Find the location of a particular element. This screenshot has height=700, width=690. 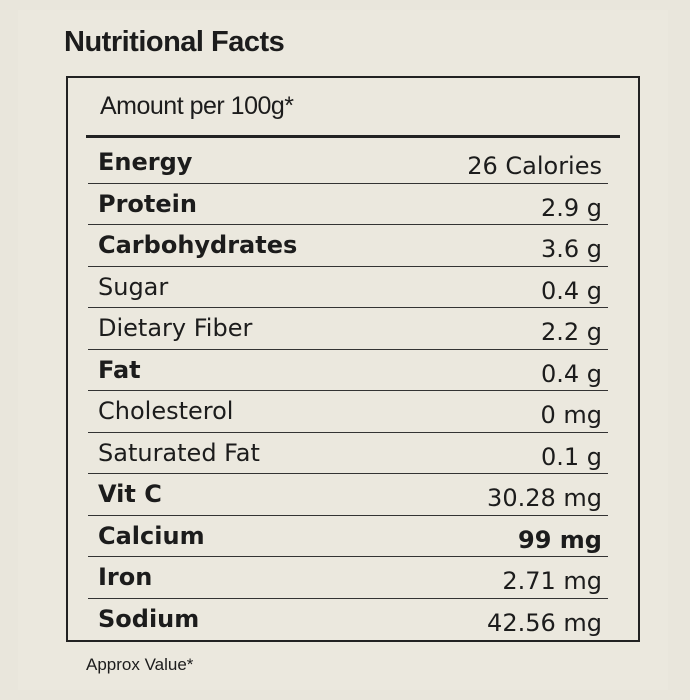

amount: 26 Calories is located at coordinates (534, 166).